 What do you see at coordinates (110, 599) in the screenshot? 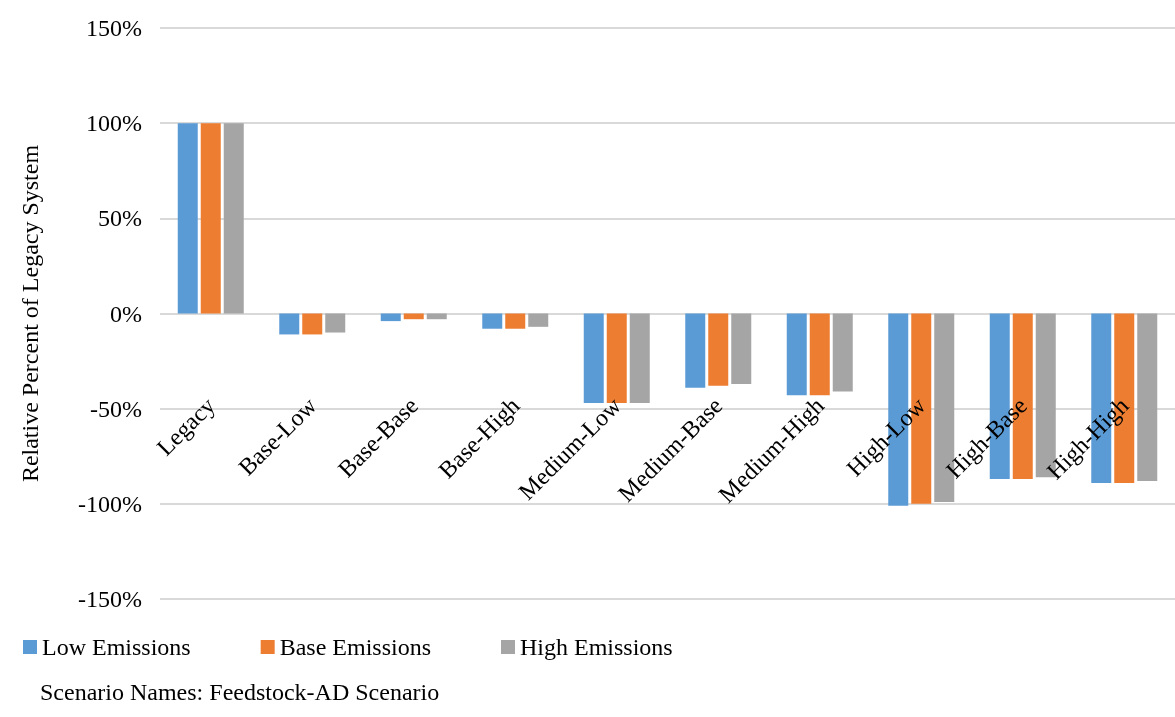
I see `y-tick-label: -150%` at bounding box center [110, 599].